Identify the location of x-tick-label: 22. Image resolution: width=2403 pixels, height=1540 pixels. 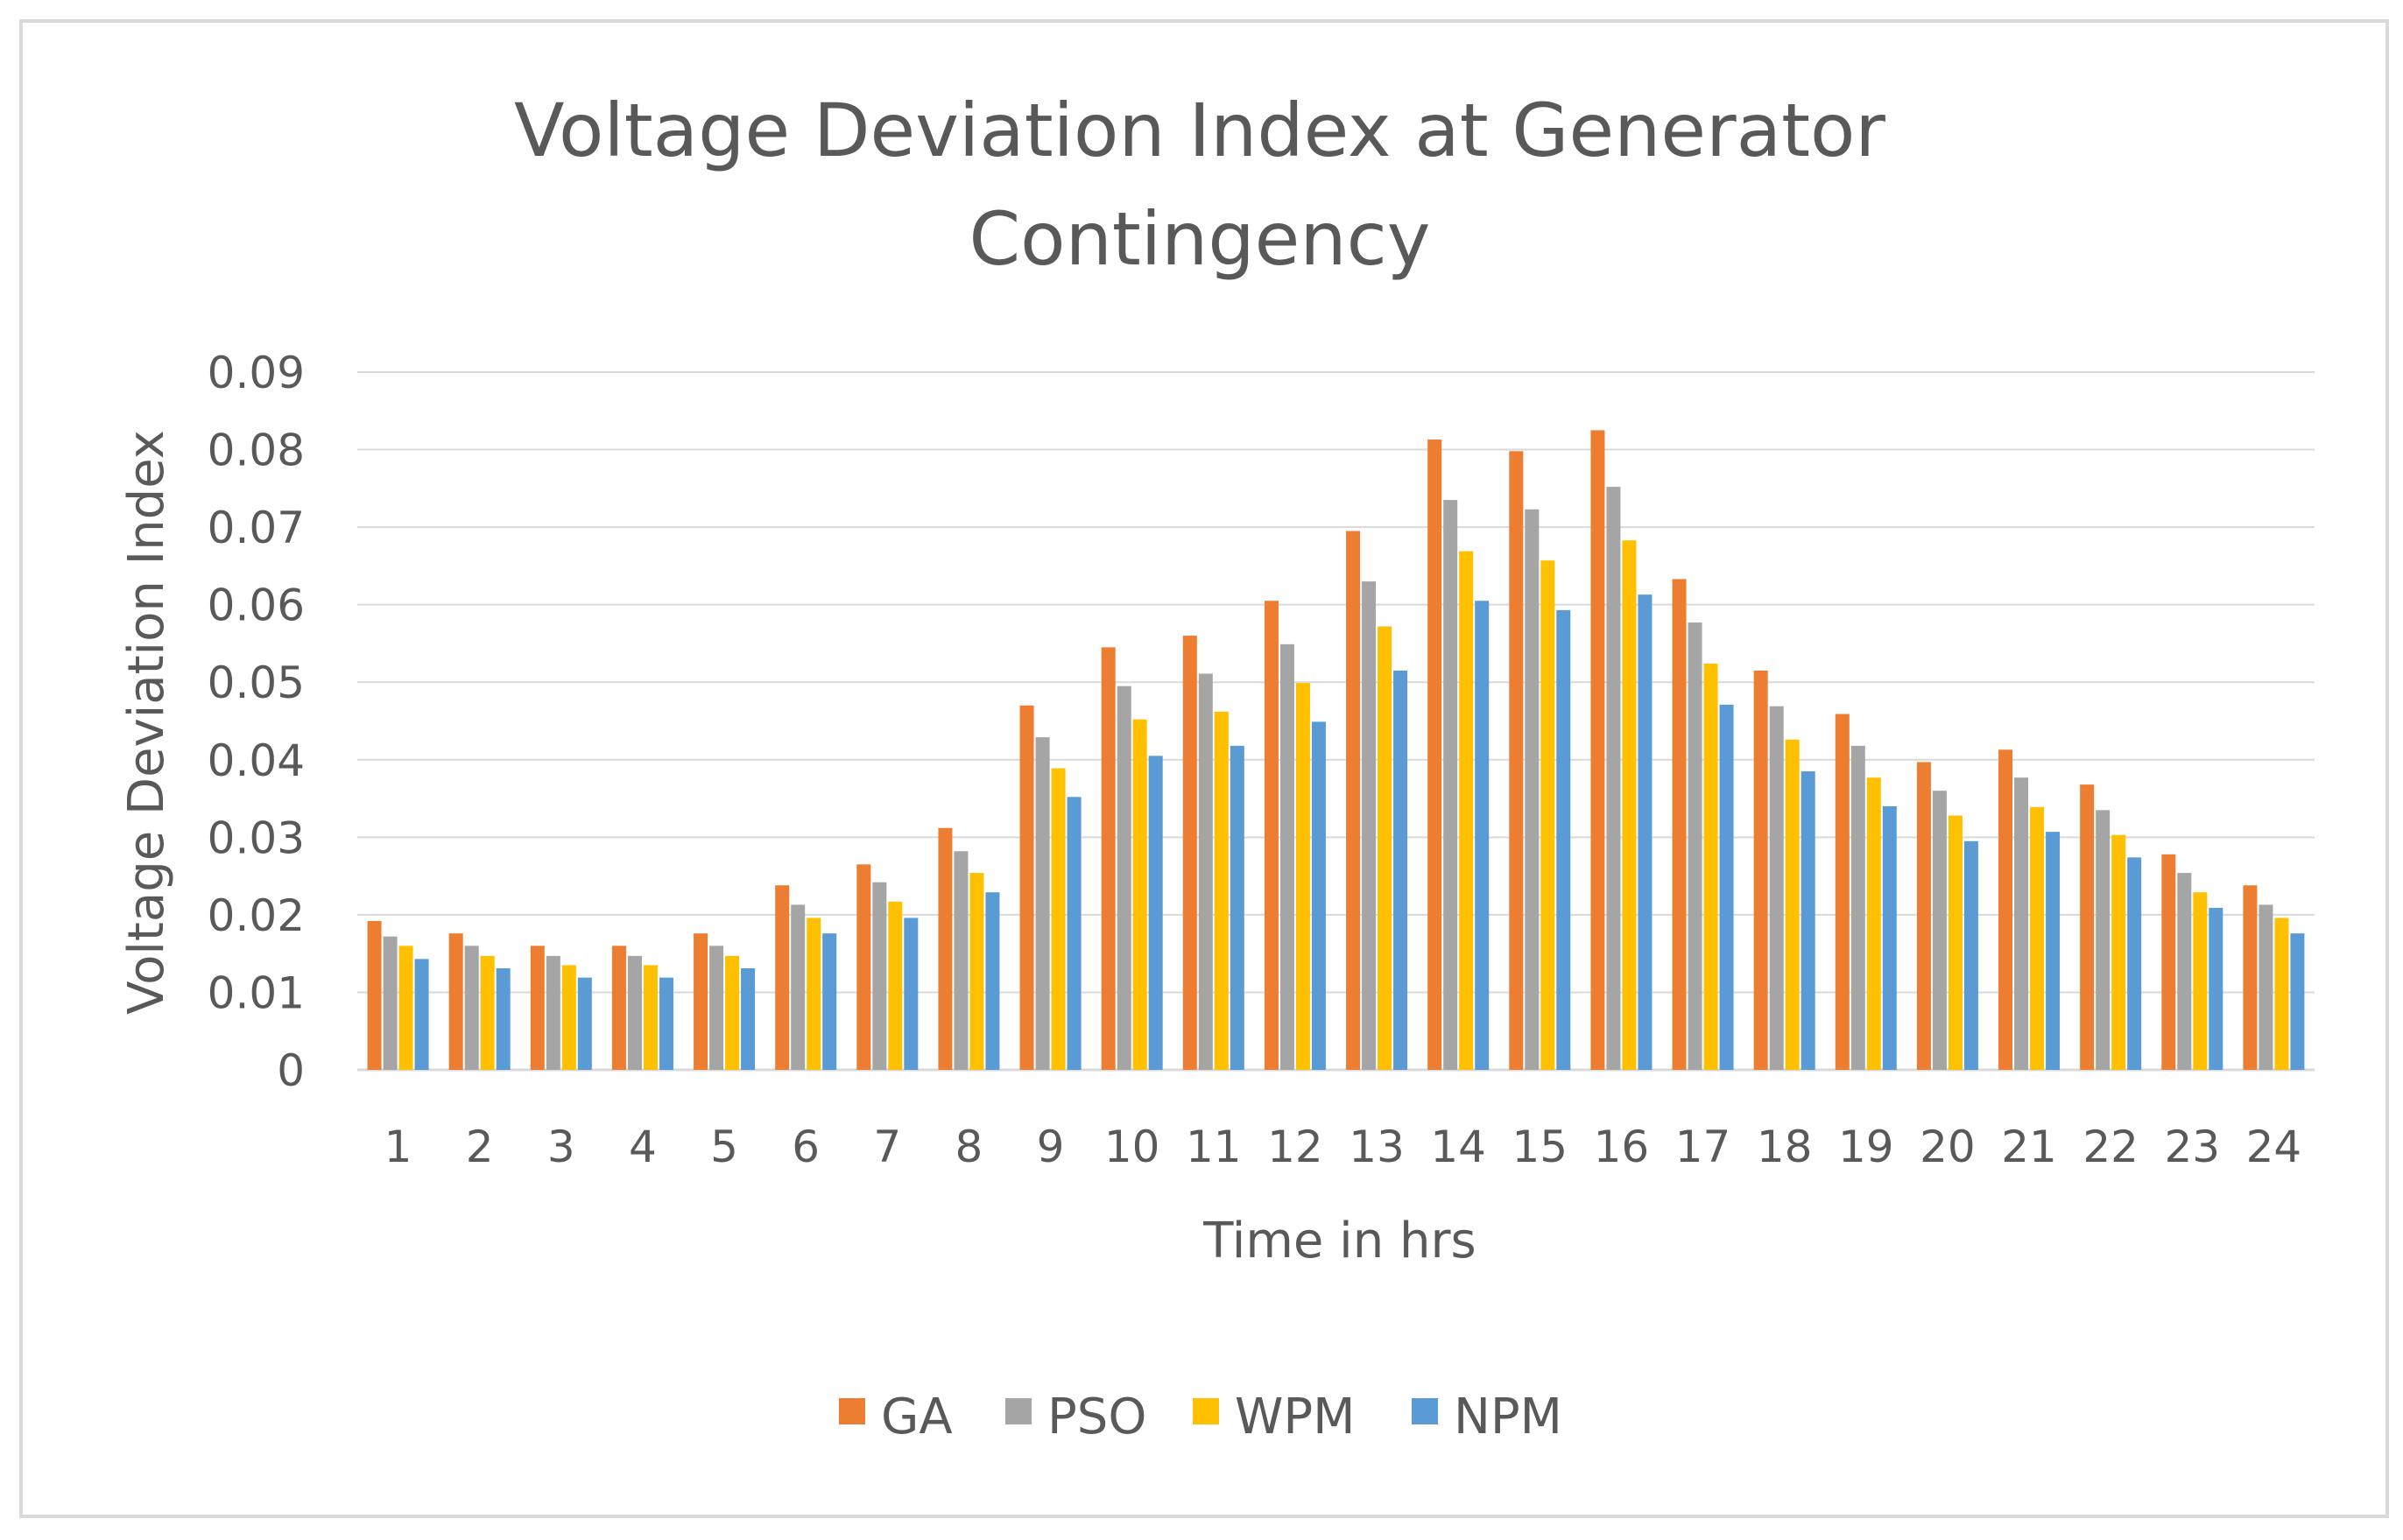
(2110, 1147).